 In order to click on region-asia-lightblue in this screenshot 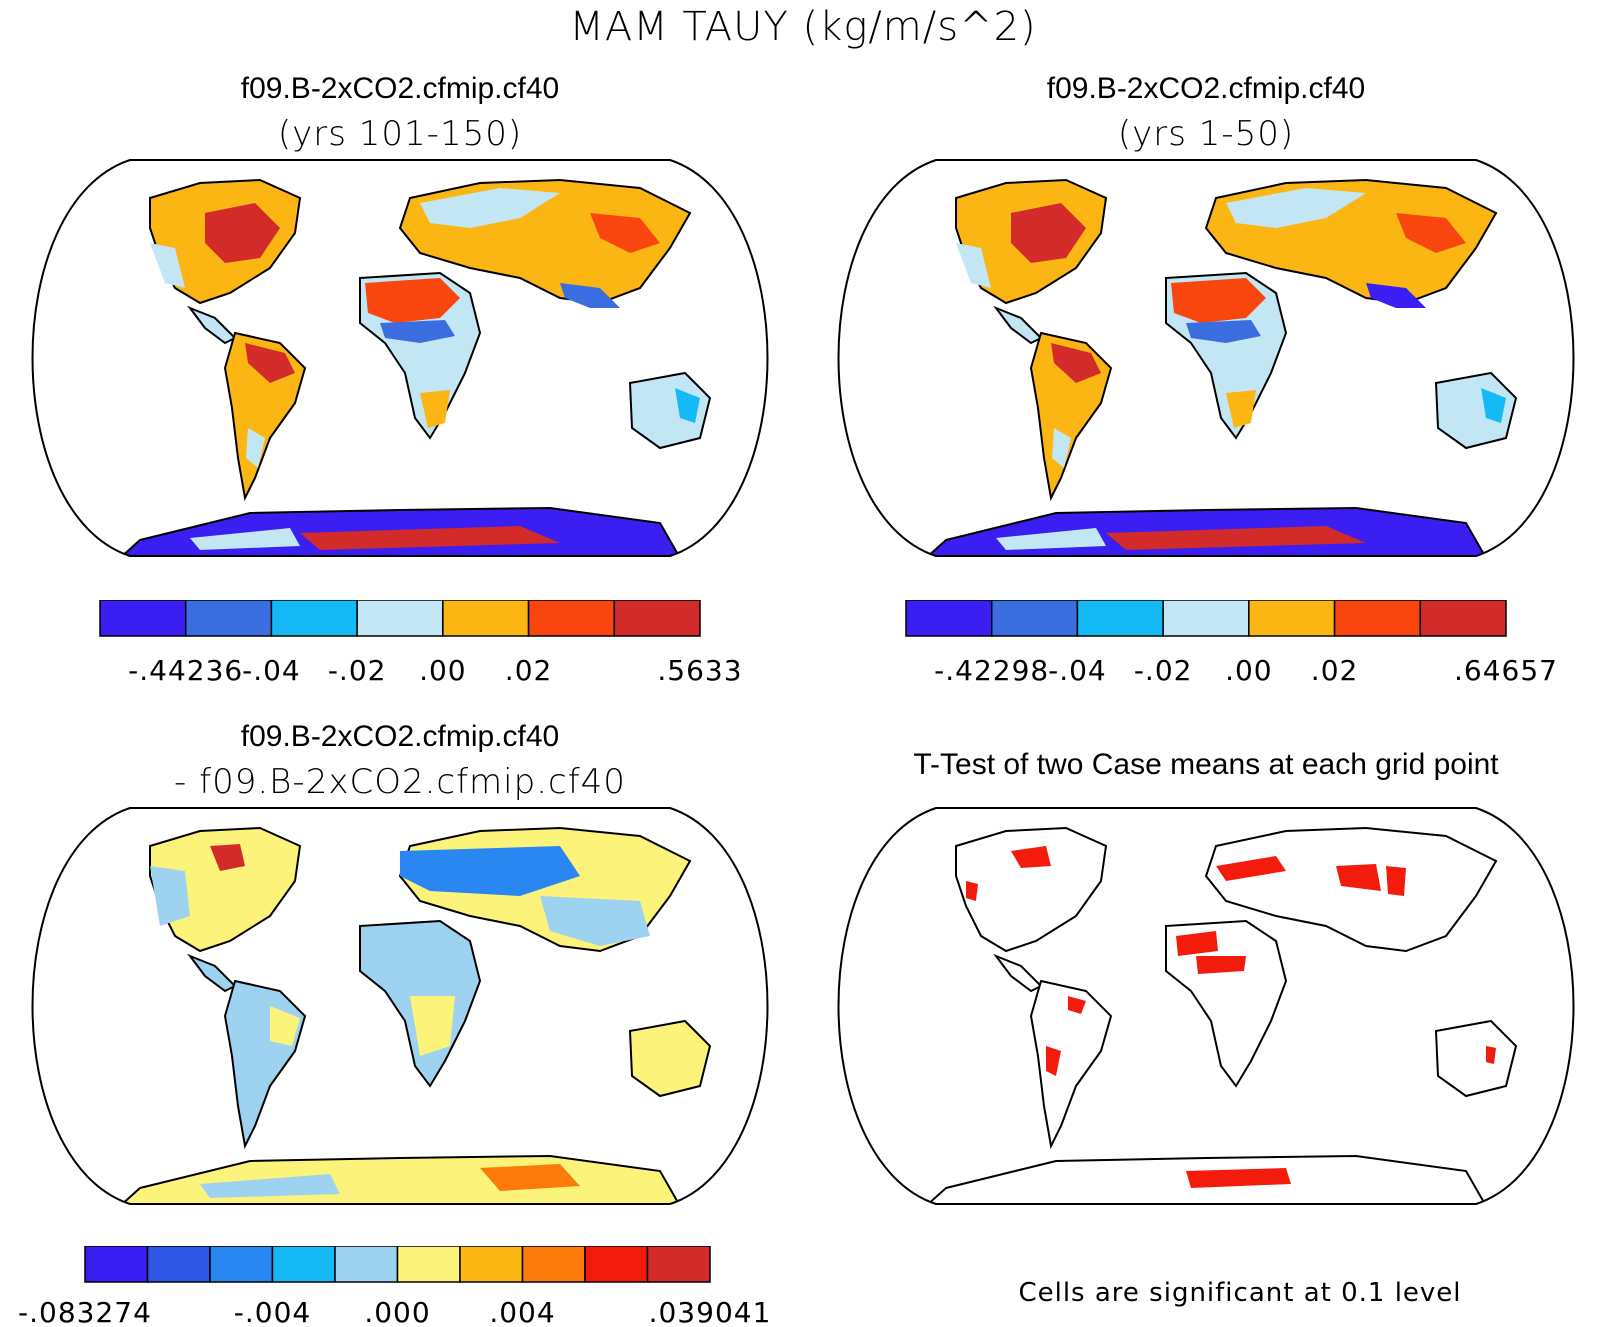, I will do `click(595, 921)`.